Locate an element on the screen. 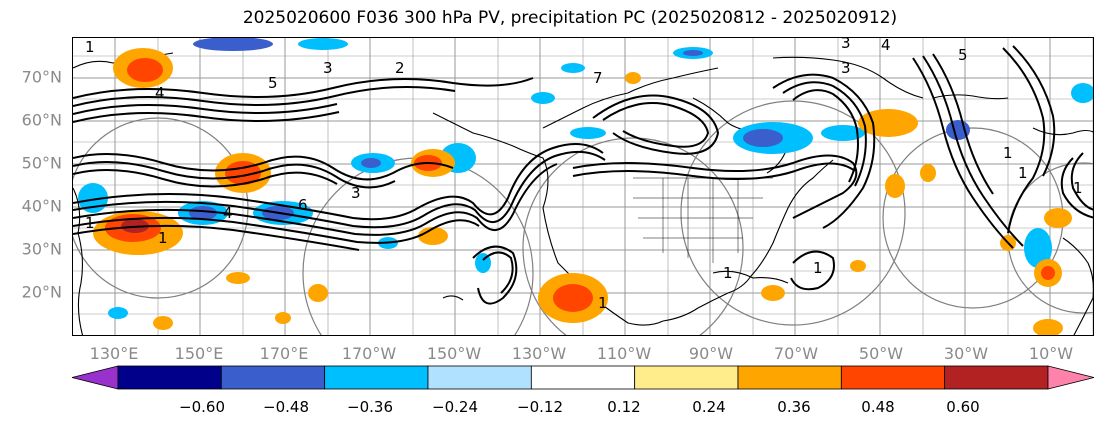 This screenshot has width=1105, height=429. lat-label-50n: 50°N is located at coordinates (41, 163).